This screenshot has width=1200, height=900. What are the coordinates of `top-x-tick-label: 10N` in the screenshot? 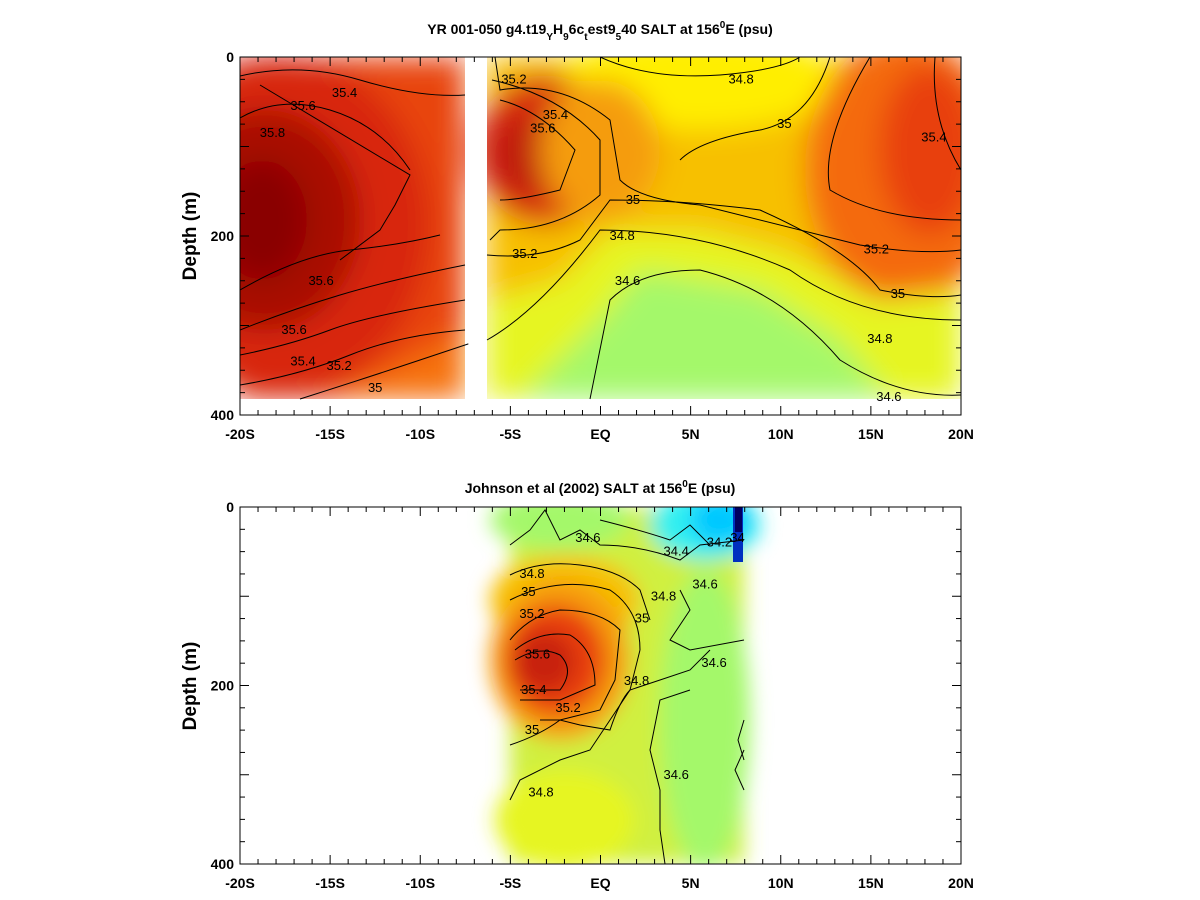 It's located at (781, 434).